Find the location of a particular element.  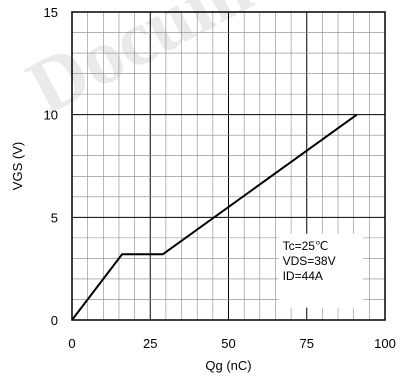

x-tick-label: 75 is located at coordinates (307, 343).